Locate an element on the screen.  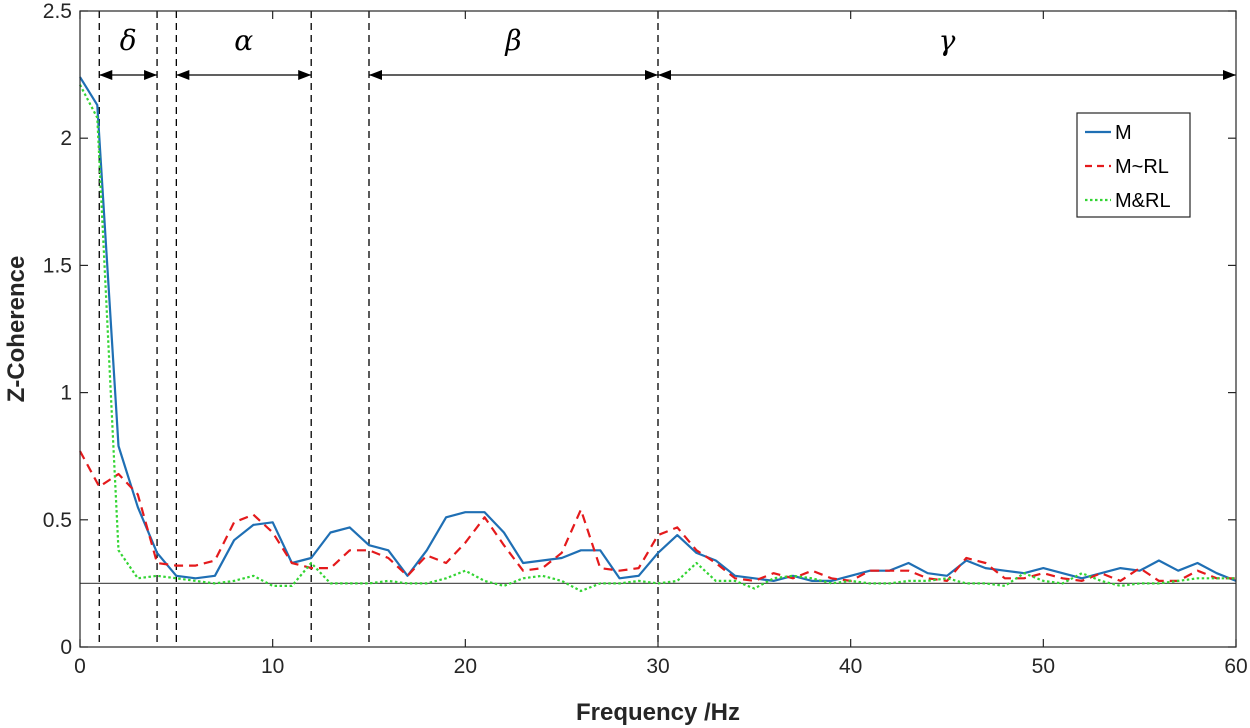
y-axis-title: Z-Coherence is located at coordinates (16, 329).